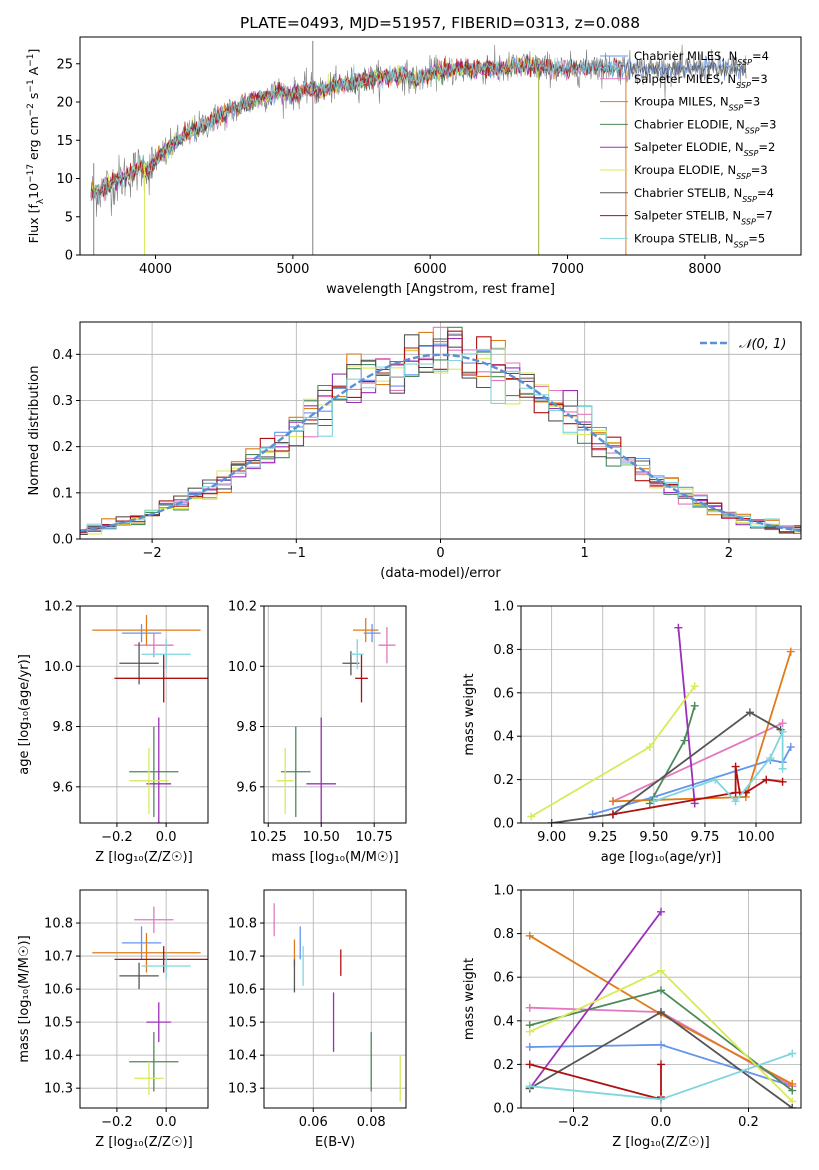  What do you see at coordinates (503, 1065) in the screenshot?
I see `y-tick-label: 0.2` at bounding box center [503, 1065].